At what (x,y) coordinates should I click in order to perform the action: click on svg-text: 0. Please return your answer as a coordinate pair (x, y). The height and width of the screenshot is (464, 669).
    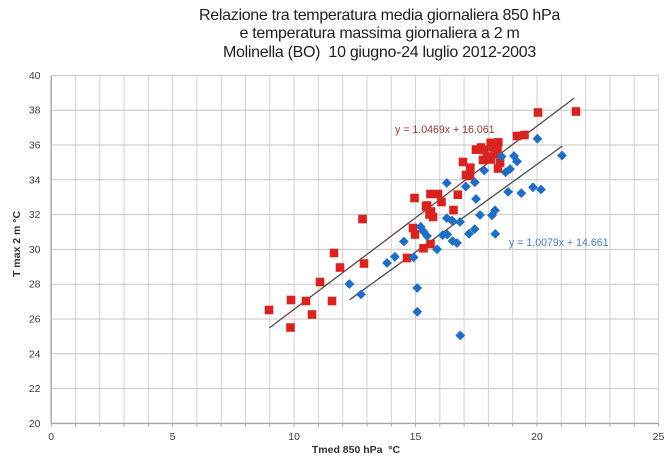
    Looking at the image, I should click on (51, 437).